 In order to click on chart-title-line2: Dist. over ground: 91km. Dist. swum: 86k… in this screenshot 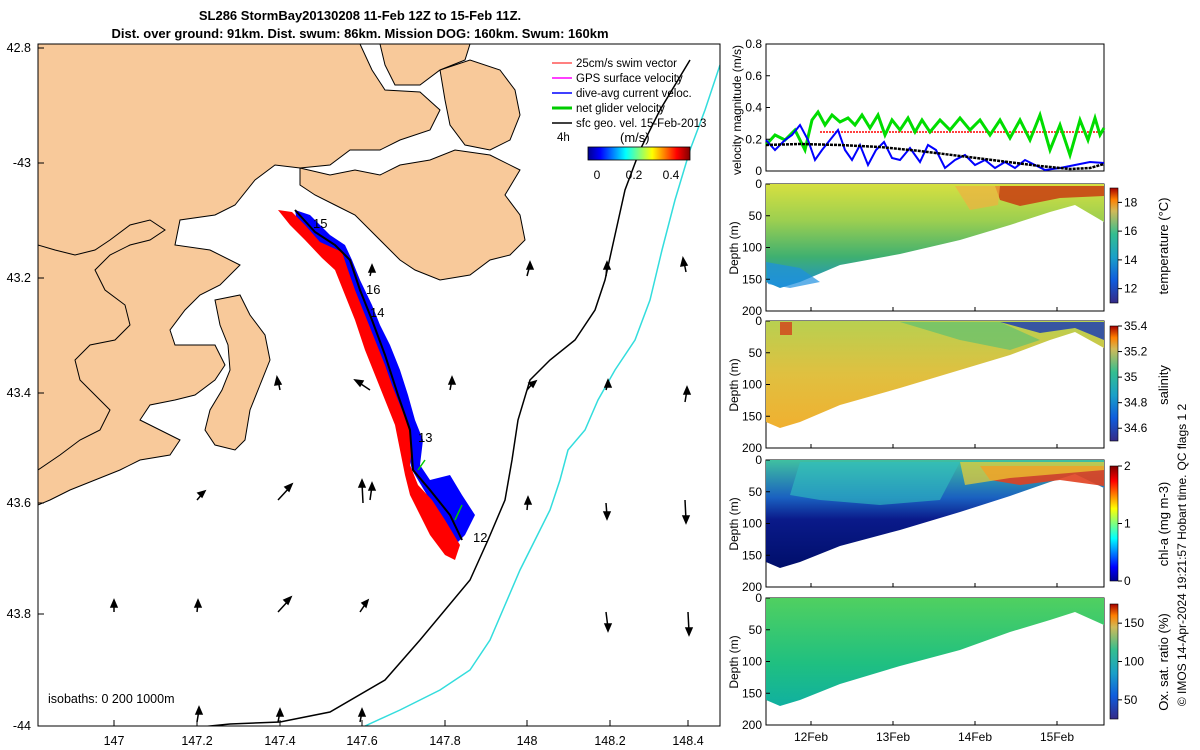, I will do `click(360, 33)`.